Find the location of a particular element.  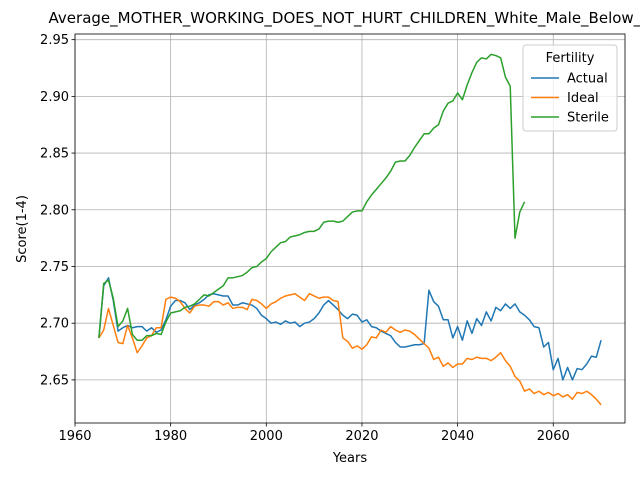

legend-box is located at coordinates (570, 88).